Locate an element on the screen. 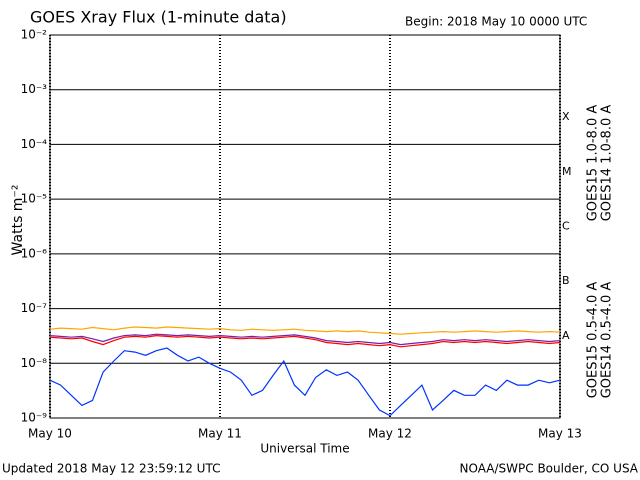 This screenshot has height=480, width=640. y-tick-label: 10⁻³ is located at coordinates (34, 89).